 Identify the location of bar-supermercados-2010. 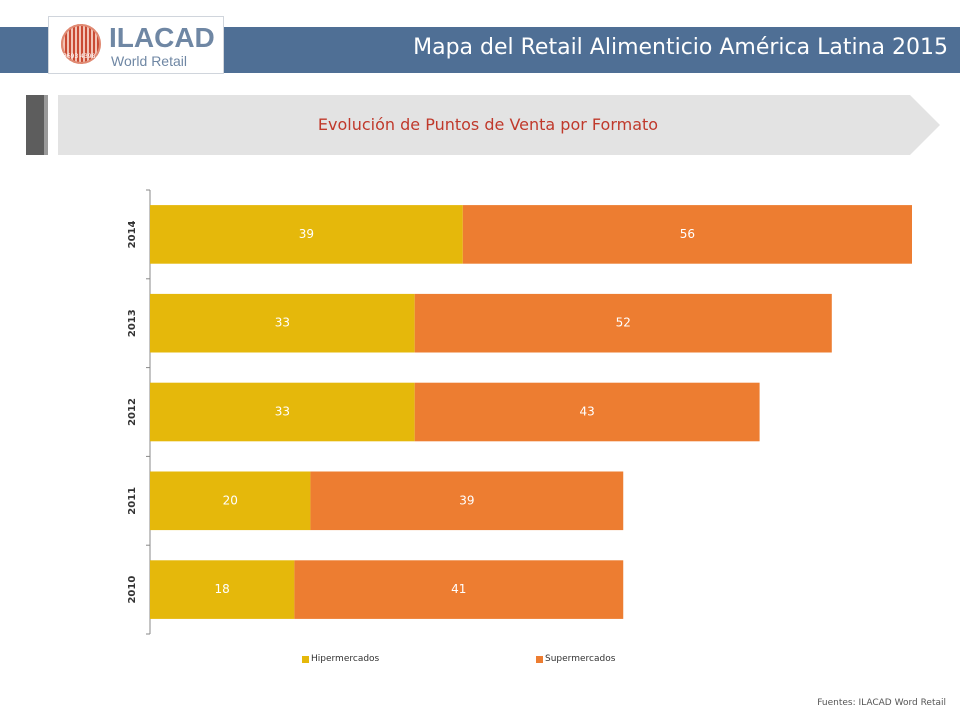
(459, 589).